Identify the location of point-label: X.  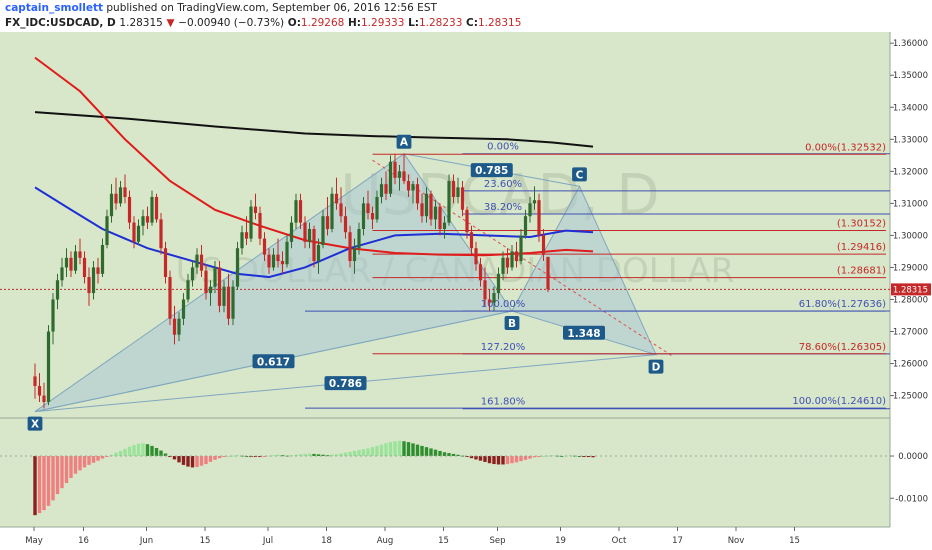
(35, 425).